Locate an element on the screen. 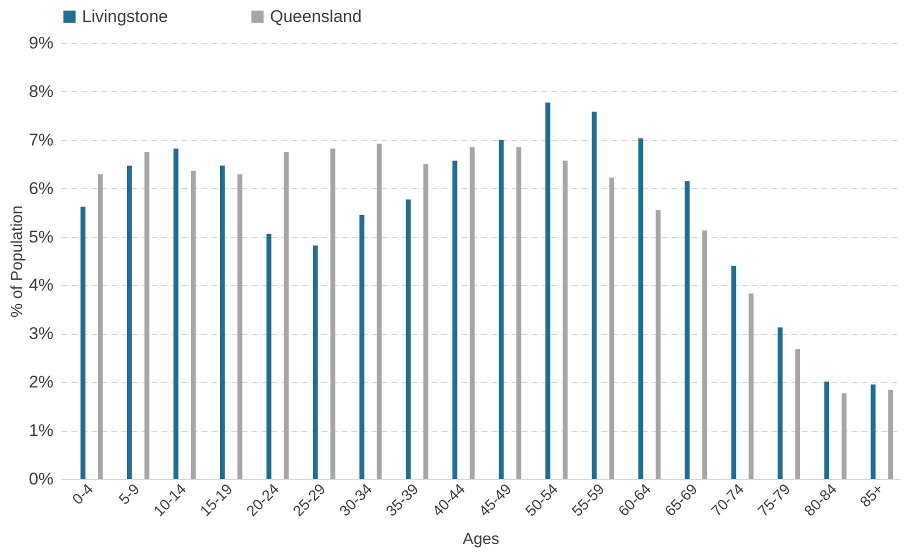 The width and height of the screenshot is (904, 555). y-tick-label: 1% is located at coordinates (41, 430).